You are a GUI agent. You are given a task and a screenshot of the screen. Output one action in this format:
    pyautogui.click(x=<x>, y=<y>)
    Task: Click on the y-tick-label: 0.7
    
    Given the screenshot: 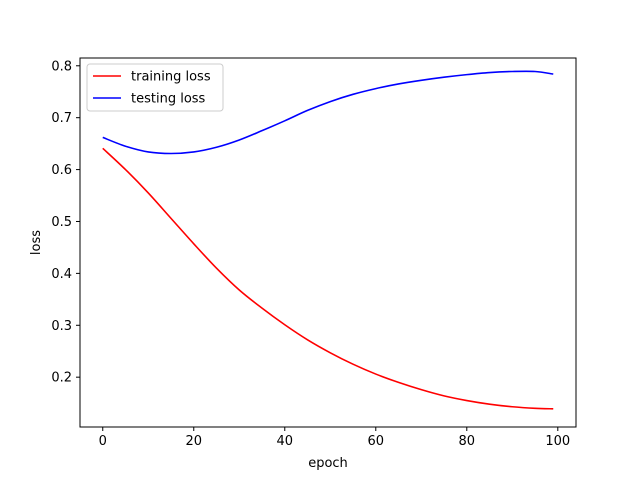 What is the action you would take?
    pyautogui.click(x=61, y=118)
    